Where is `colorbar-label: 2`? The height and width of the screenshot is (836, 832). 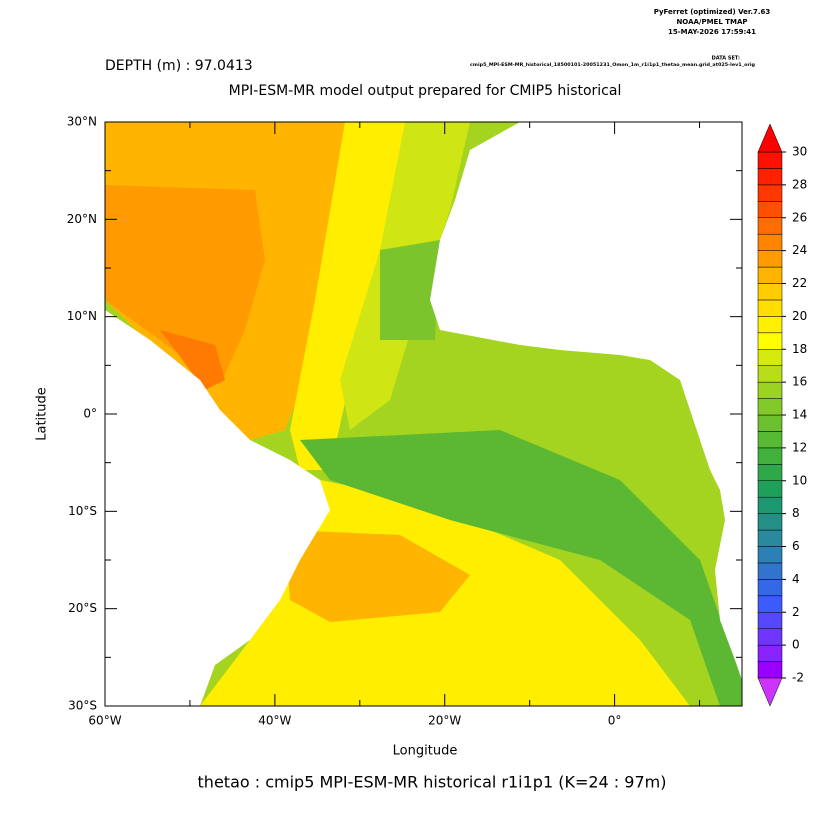 colorbar-label: 2 is located at coordinates (796, 612).